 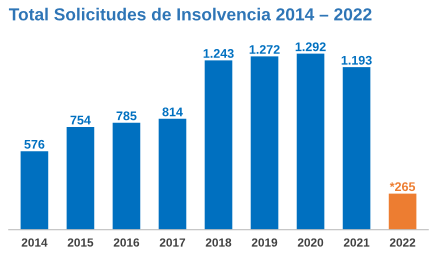 What do you see at coordinates (265, 242) in the screenshot?
I see `x-tick-label: 2019` at bounding box center [265, 242].